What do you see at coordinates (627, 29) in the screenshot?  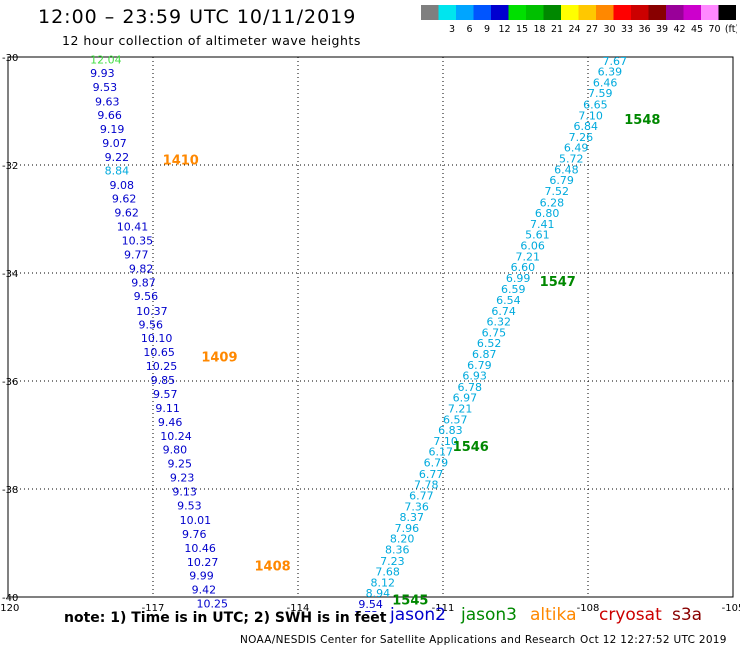 I see `colorbar-label: 33` at bounding box center [627, 29].